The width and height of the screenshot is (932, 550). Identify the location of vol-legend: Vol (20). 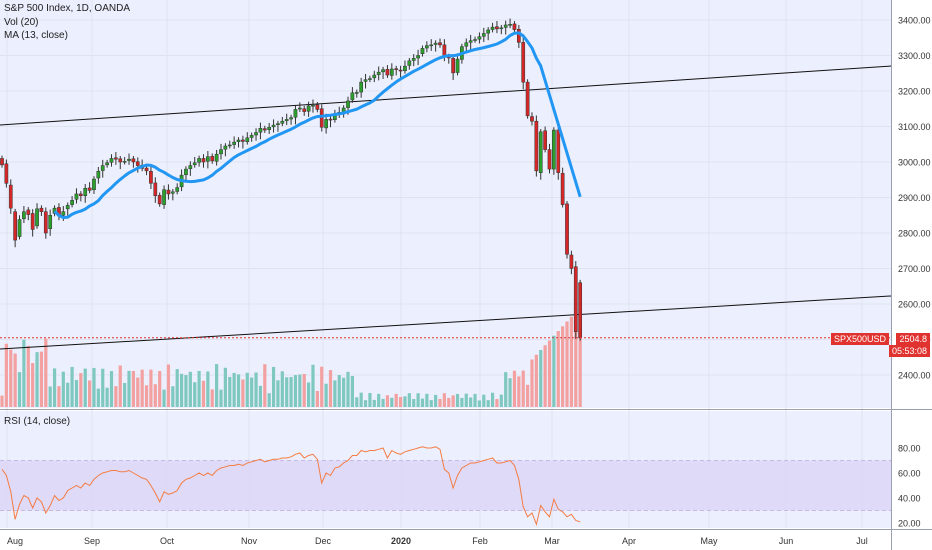
(21, 22).